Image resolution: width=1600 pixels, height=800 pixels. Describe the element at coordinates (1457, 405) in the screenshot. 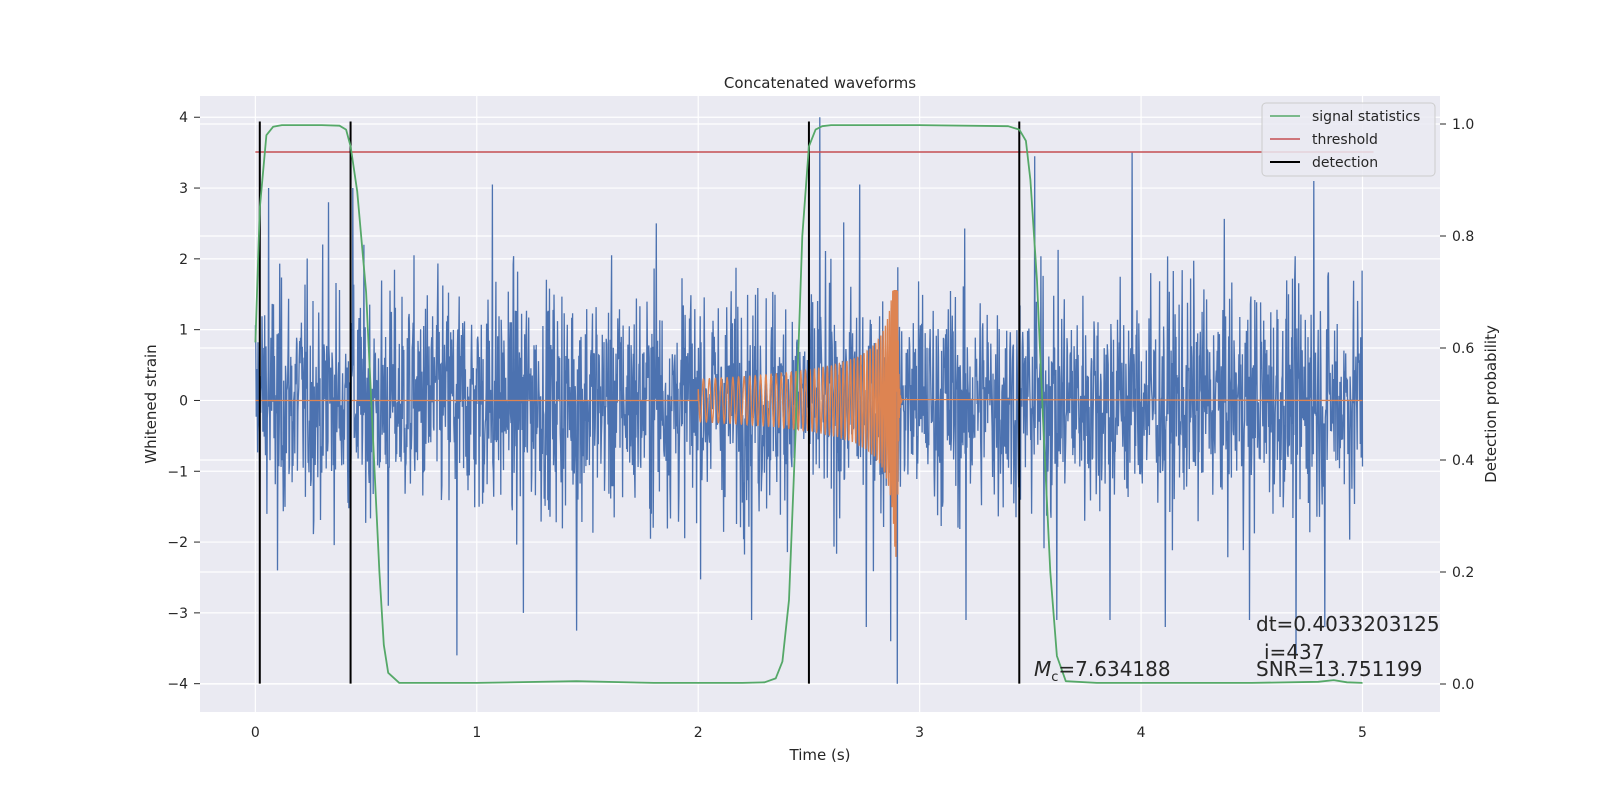

I see `right-y-ticks: 0.0 0.2 0.4 0.6 0.8 1.0` at that location.